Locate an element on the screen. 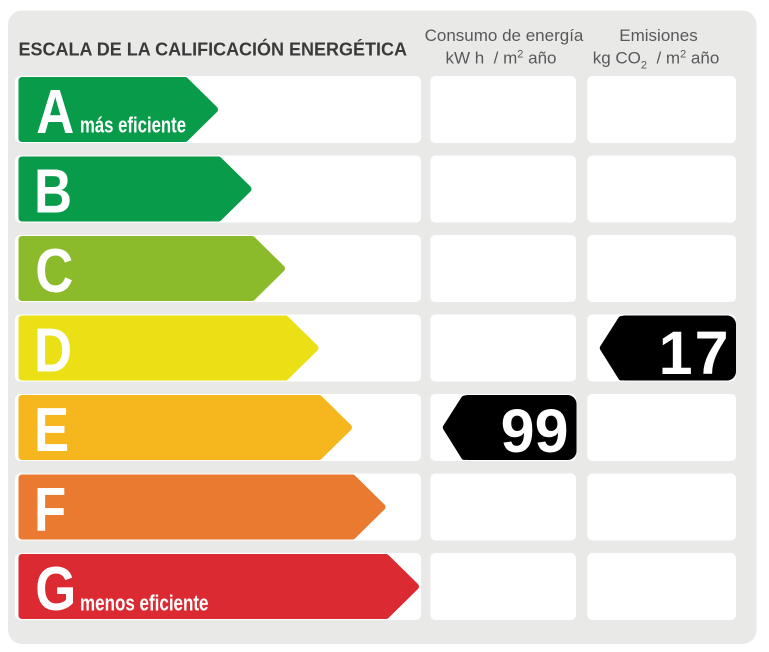 Image resolution: width=769 pixels, height=652 pixels. svg-text: 99 is located at coordinates (535, 431).